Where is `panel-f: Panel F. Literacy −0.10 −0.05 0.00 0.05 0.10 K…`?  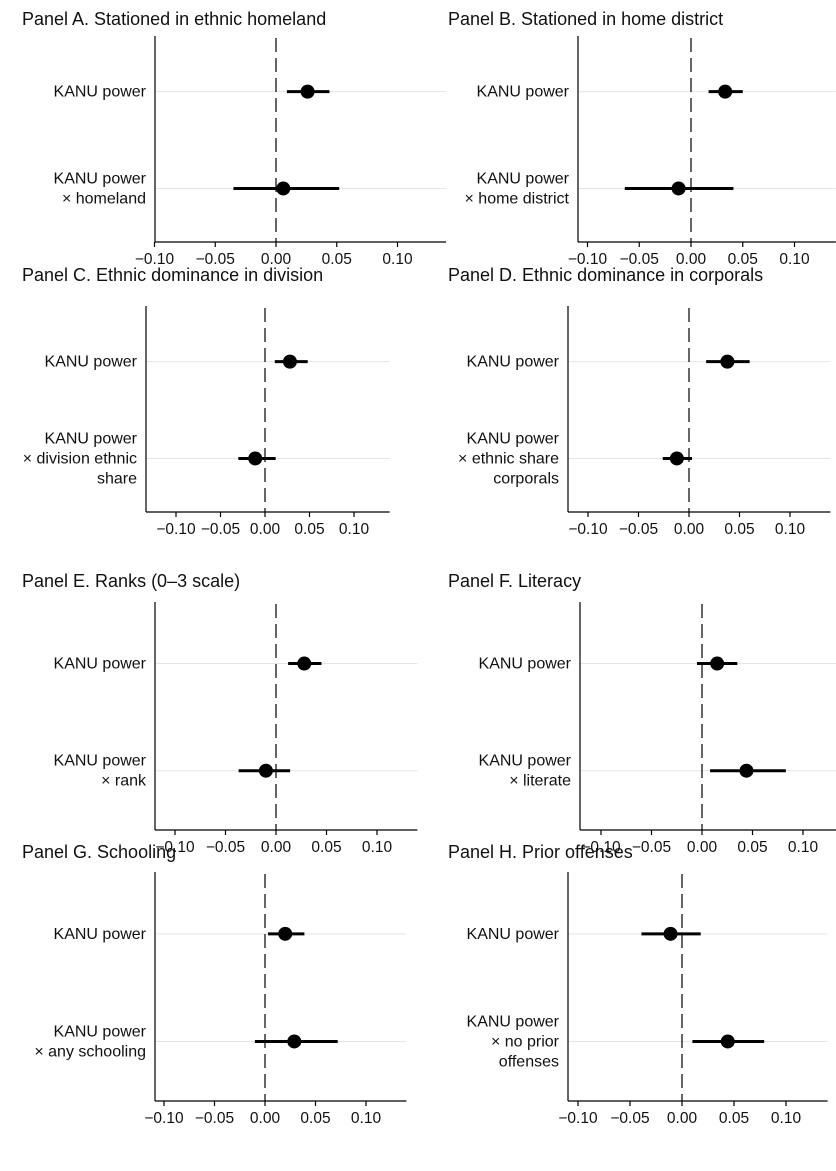
panel-f: Panel F. Literacy −0.10 −0.05 0.00 0.05 0.10 K… is located at coordinates (642, 713).